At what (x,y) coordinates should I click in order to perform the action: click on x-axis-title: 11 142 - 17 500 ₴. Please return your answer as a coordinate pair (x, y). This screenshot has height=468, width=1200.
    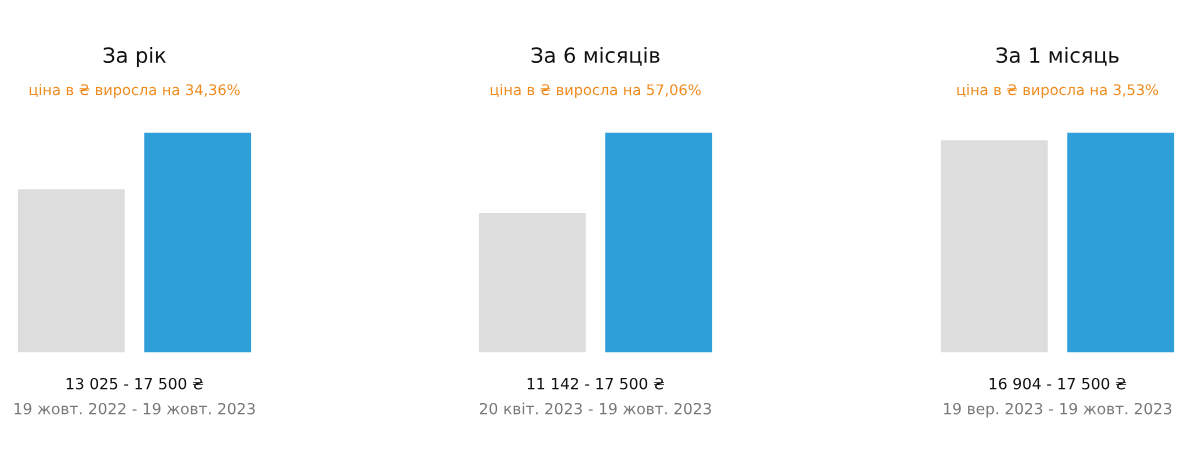
    Looking at the image, I should click on (596, 383).